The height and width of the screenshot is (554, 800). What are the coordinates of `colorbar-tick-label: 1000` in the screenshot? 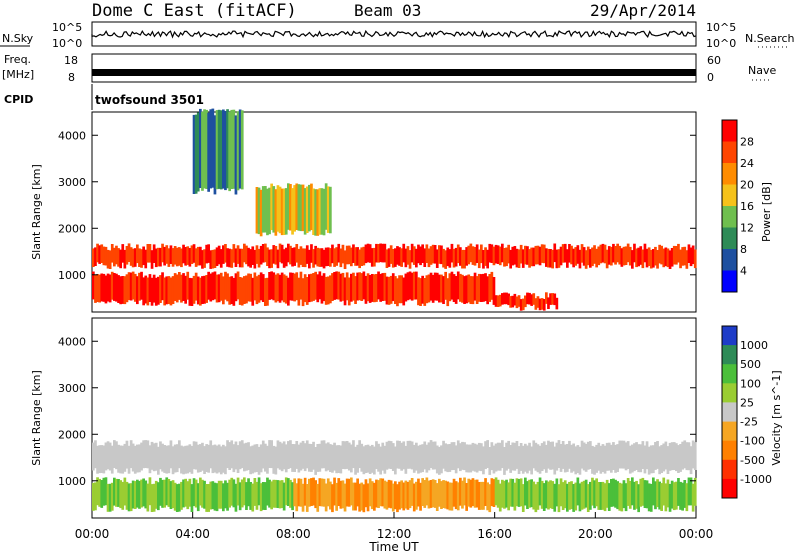 It's located at (754, 345).